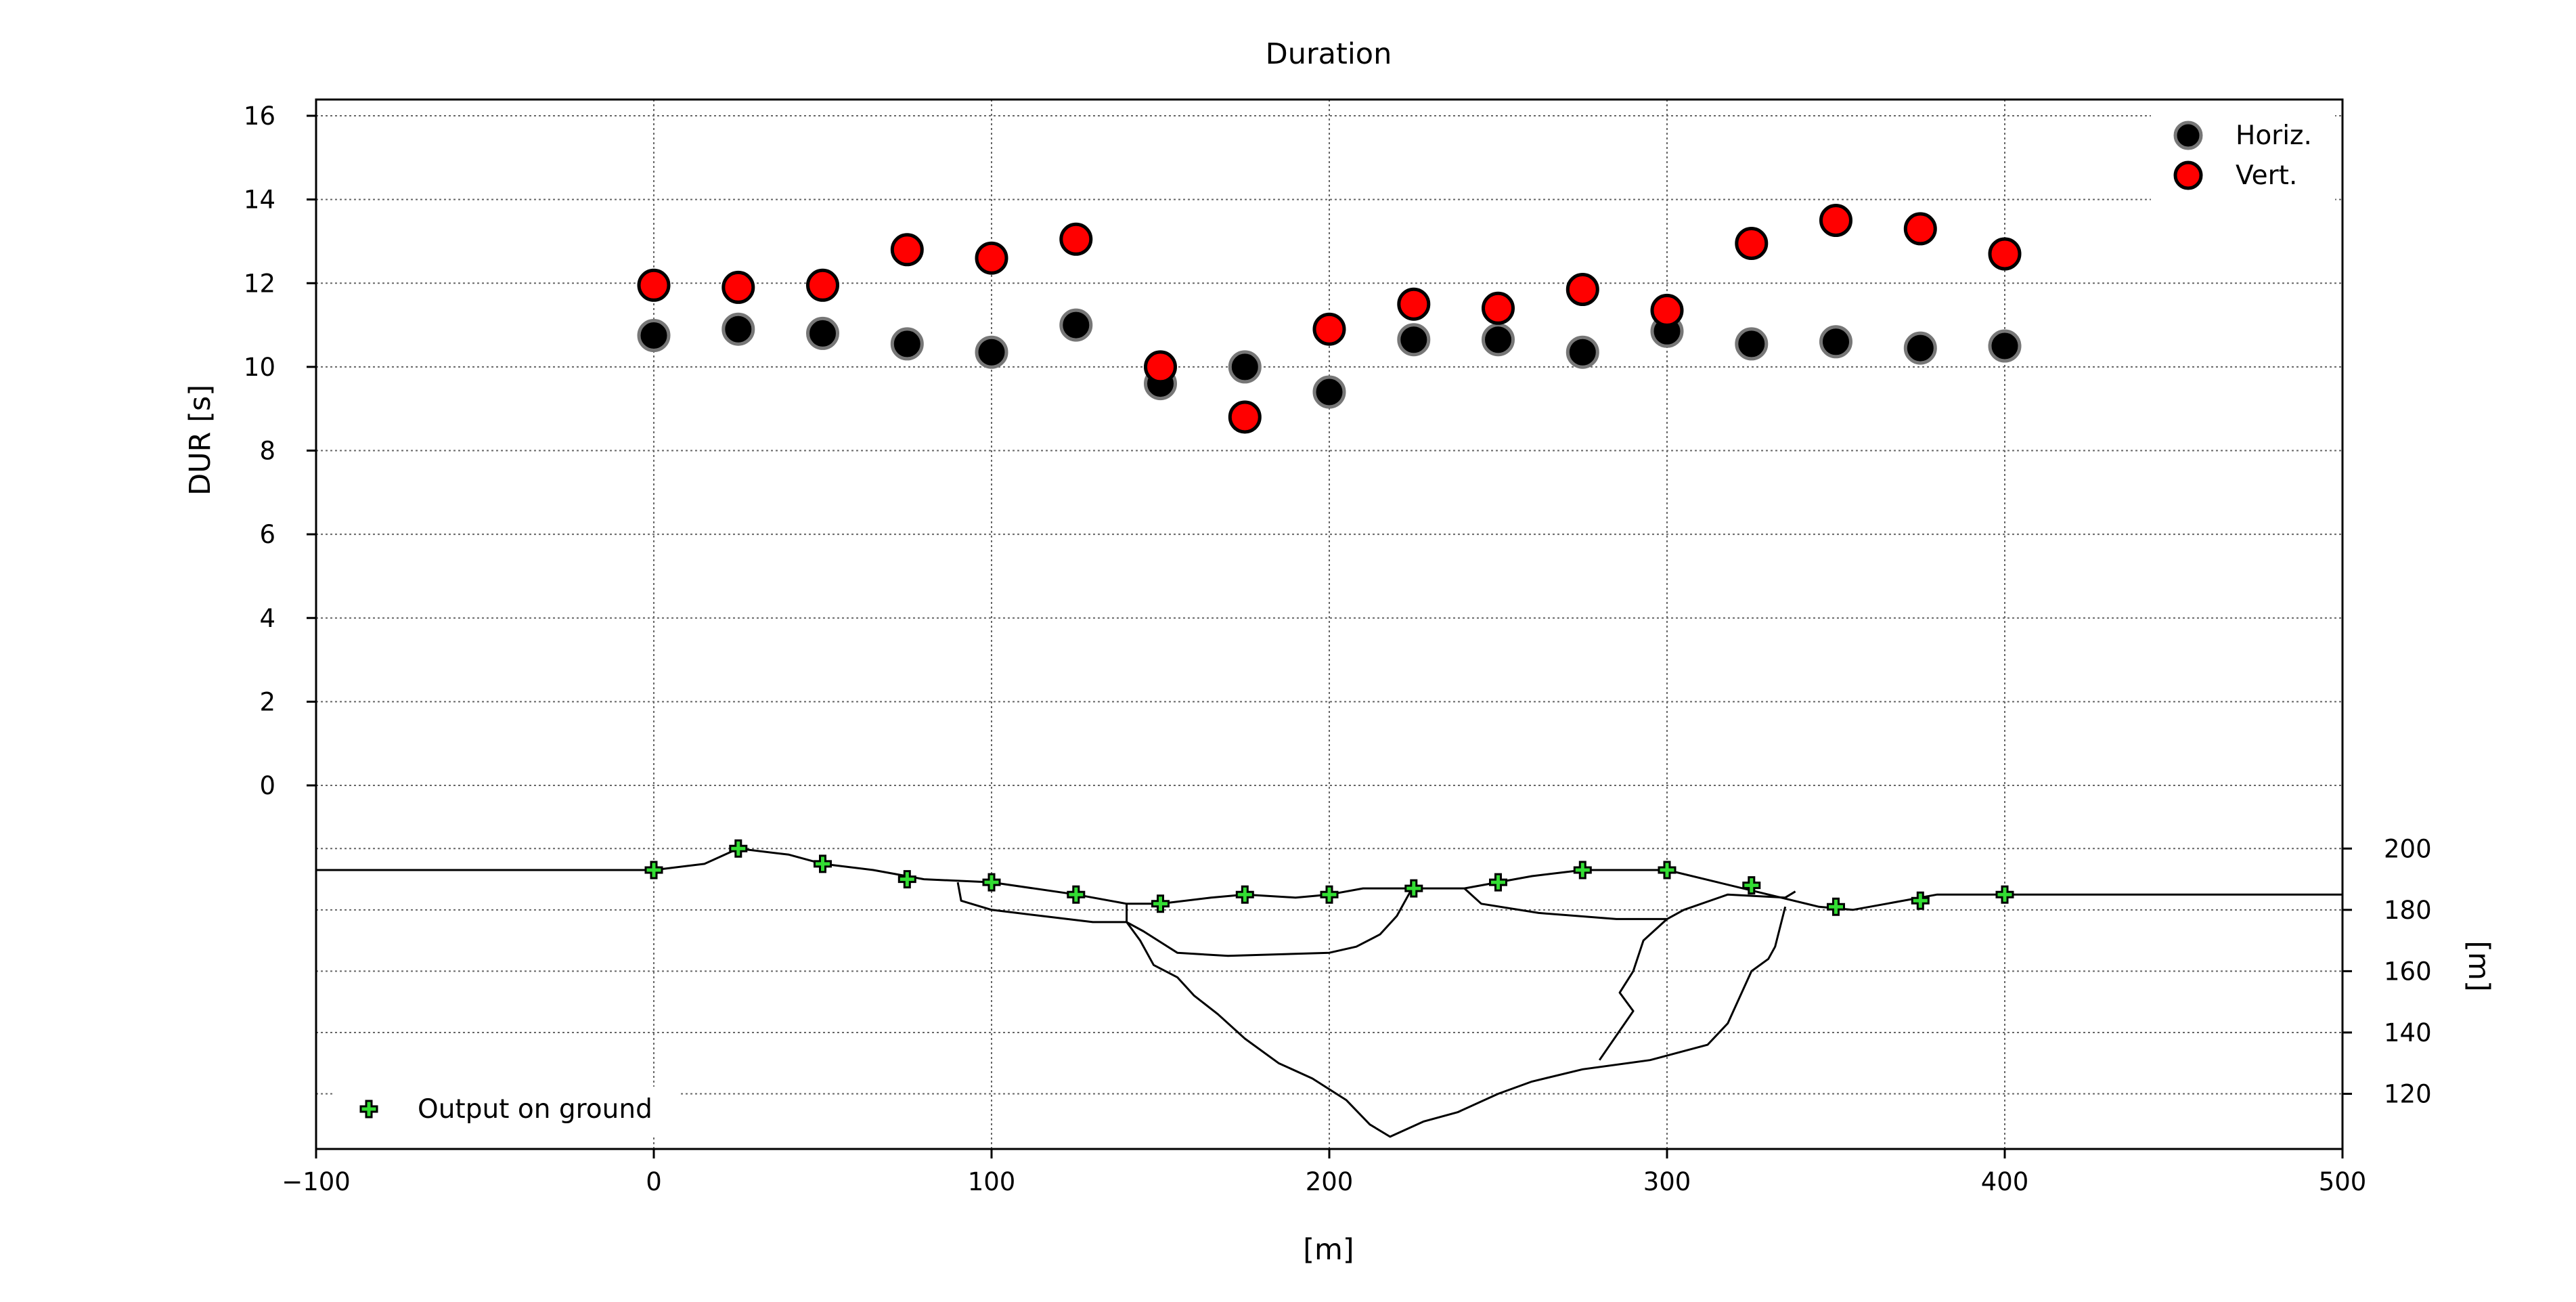 The image size is (2576, 1302). What do you see at coordinates (2408, 971) in the screenshot?
I see `elevation-tick-label: 160` at bounding box center [2408, 971].